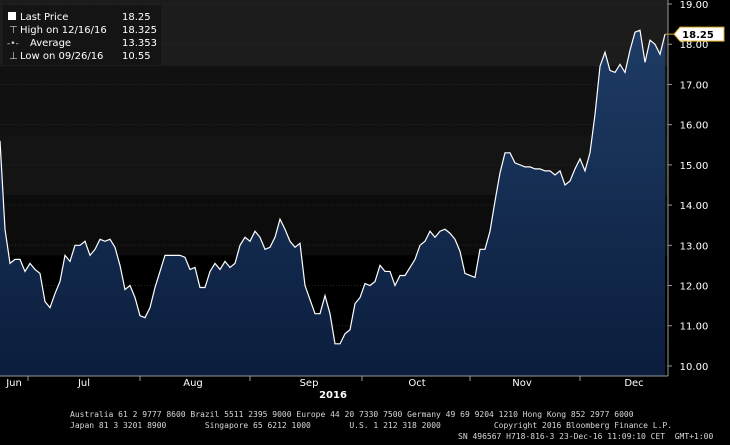  I want to click on y-tick-label: 11.00, so click(694, 327).